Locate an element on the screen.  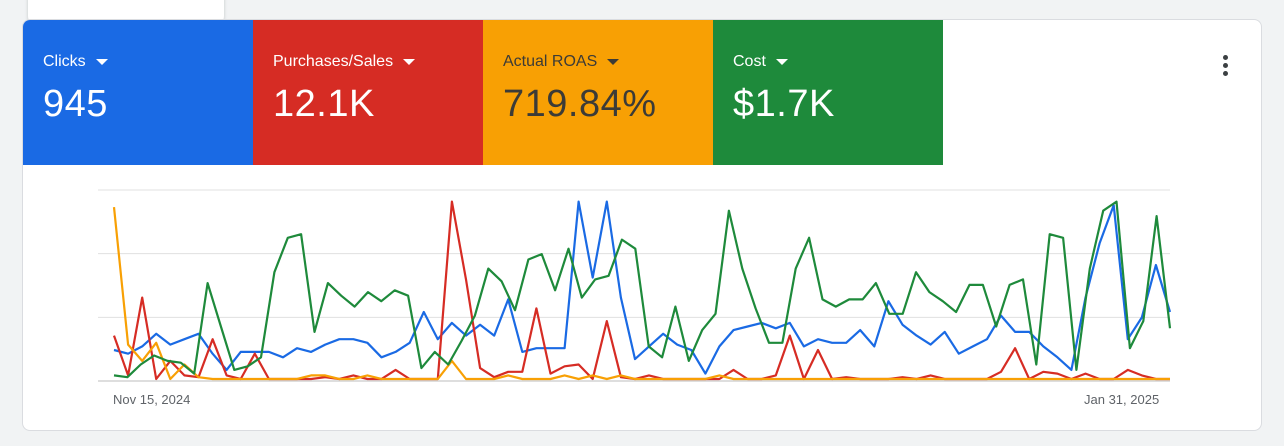
metric-tile-clicks: Clicks 945 is located at coordinates (138, 92).